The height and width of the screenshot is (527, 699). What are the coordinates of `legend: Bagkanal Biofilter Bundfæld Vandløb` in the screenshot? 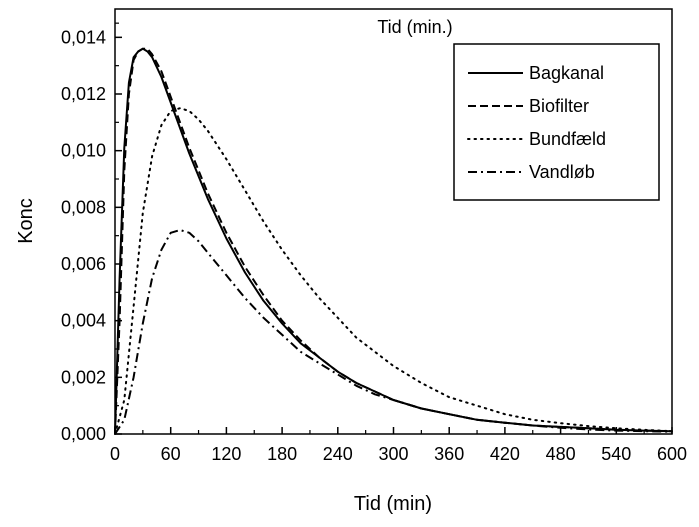 It's located at (556, 122).